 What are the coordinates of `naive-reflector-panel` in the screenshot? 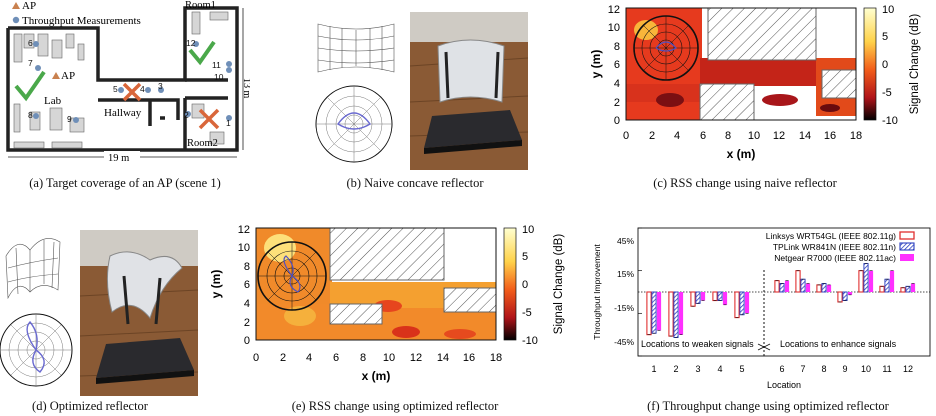 It's located at (415, 88).